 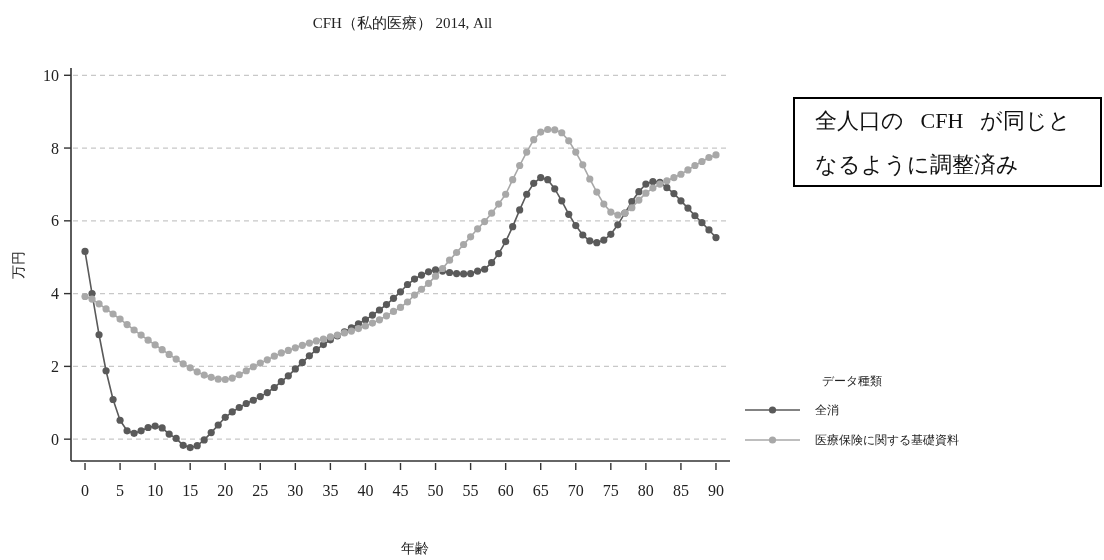 I want to click on y-tick-label: 0, so click(x=55, y=439).